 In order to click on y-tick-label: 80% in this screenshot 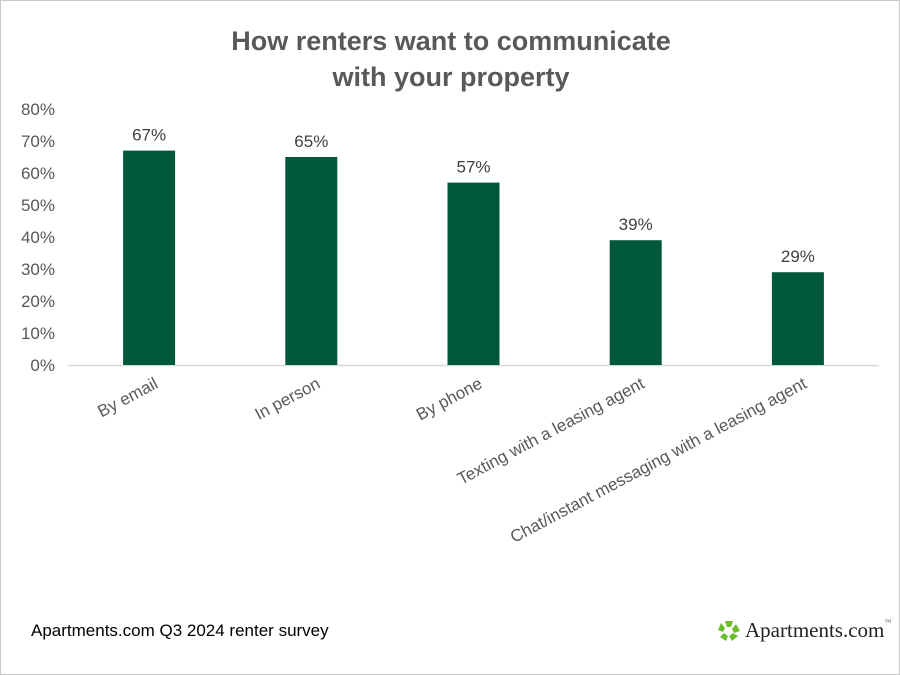, I will do `click(38, 109)`.